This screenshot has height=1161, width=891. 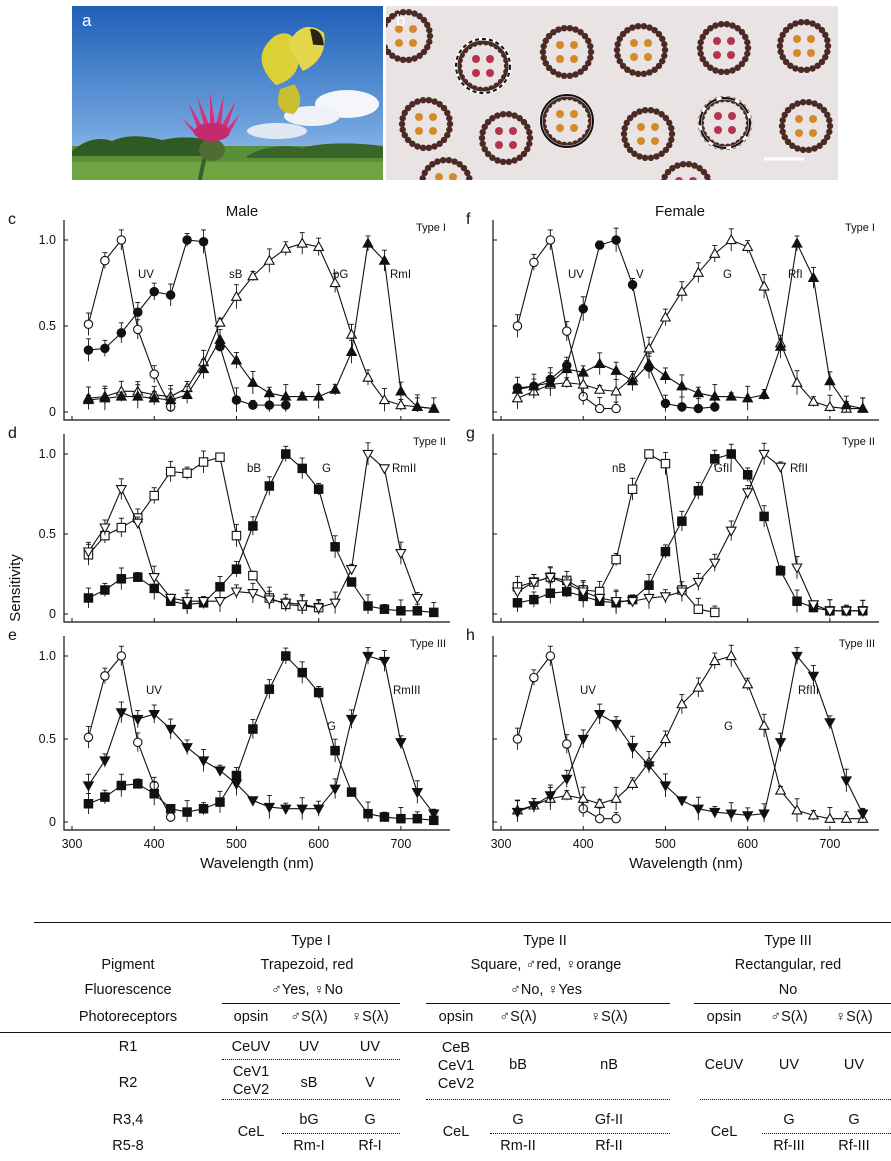 What do you see at coordinates (518, 1017) in the screenshot?
I see `t2-male-header: ♂S(λ)` at bounding box center [518, 1017].